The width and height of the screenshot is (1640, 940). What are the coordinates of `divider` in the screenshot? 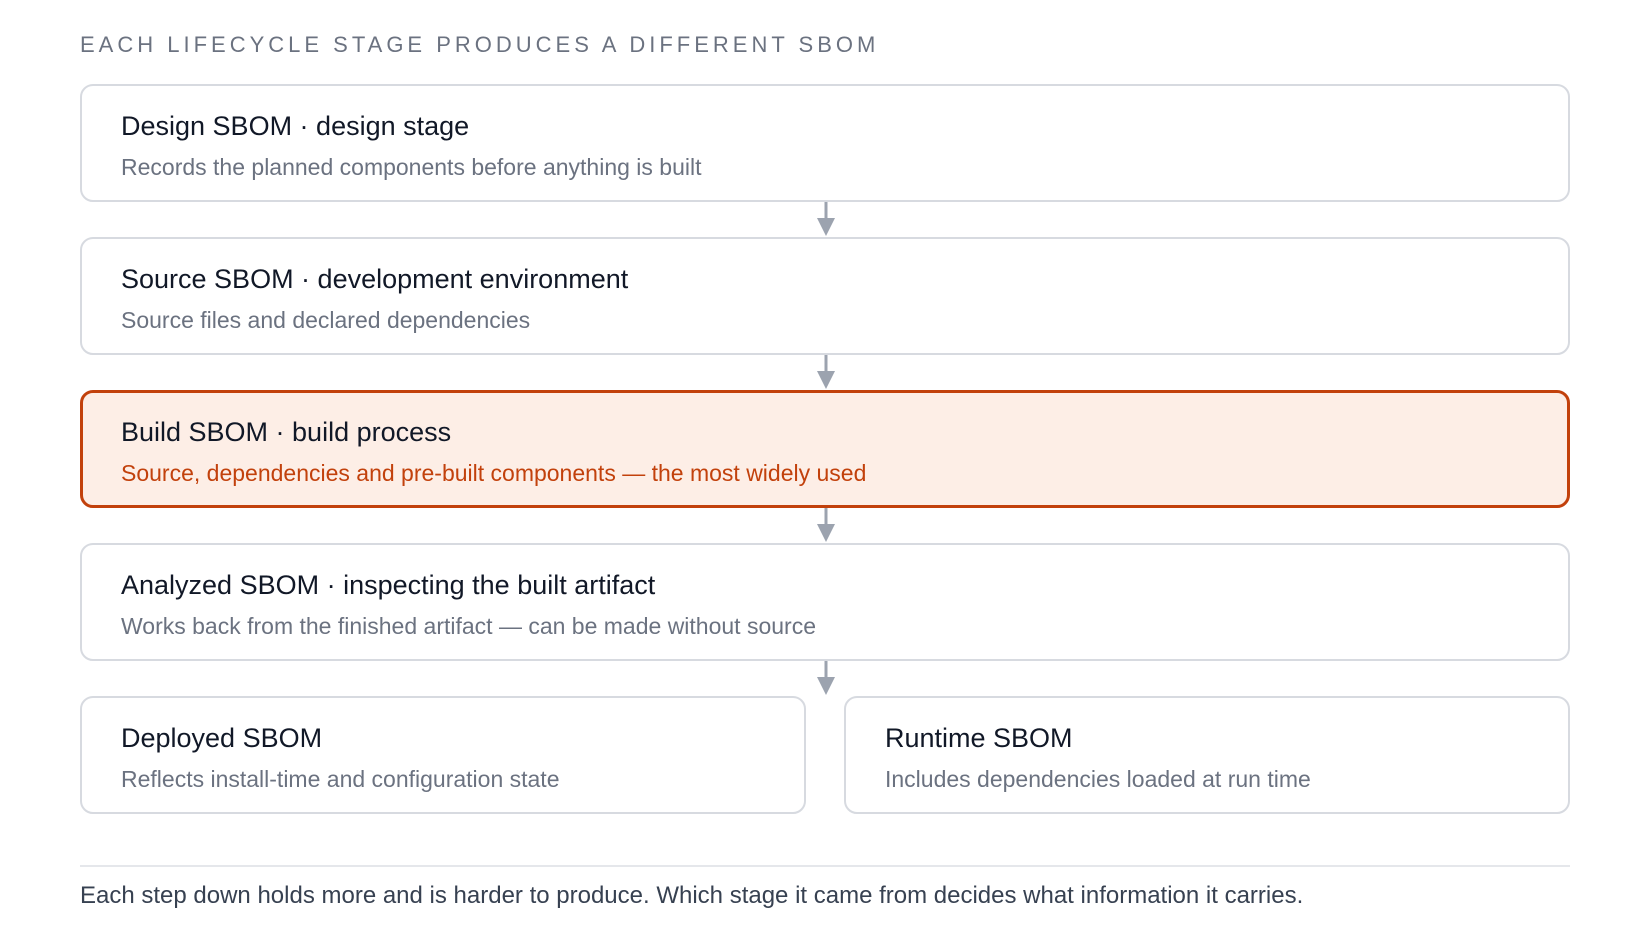 It's located at (825, 866).